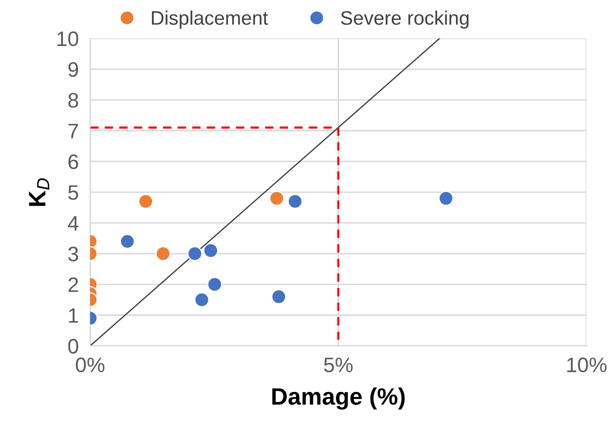  Describe the element at coordinates (39, 192) in the screenshot. I see `y-axis-title: K$_{D}$` at that location.